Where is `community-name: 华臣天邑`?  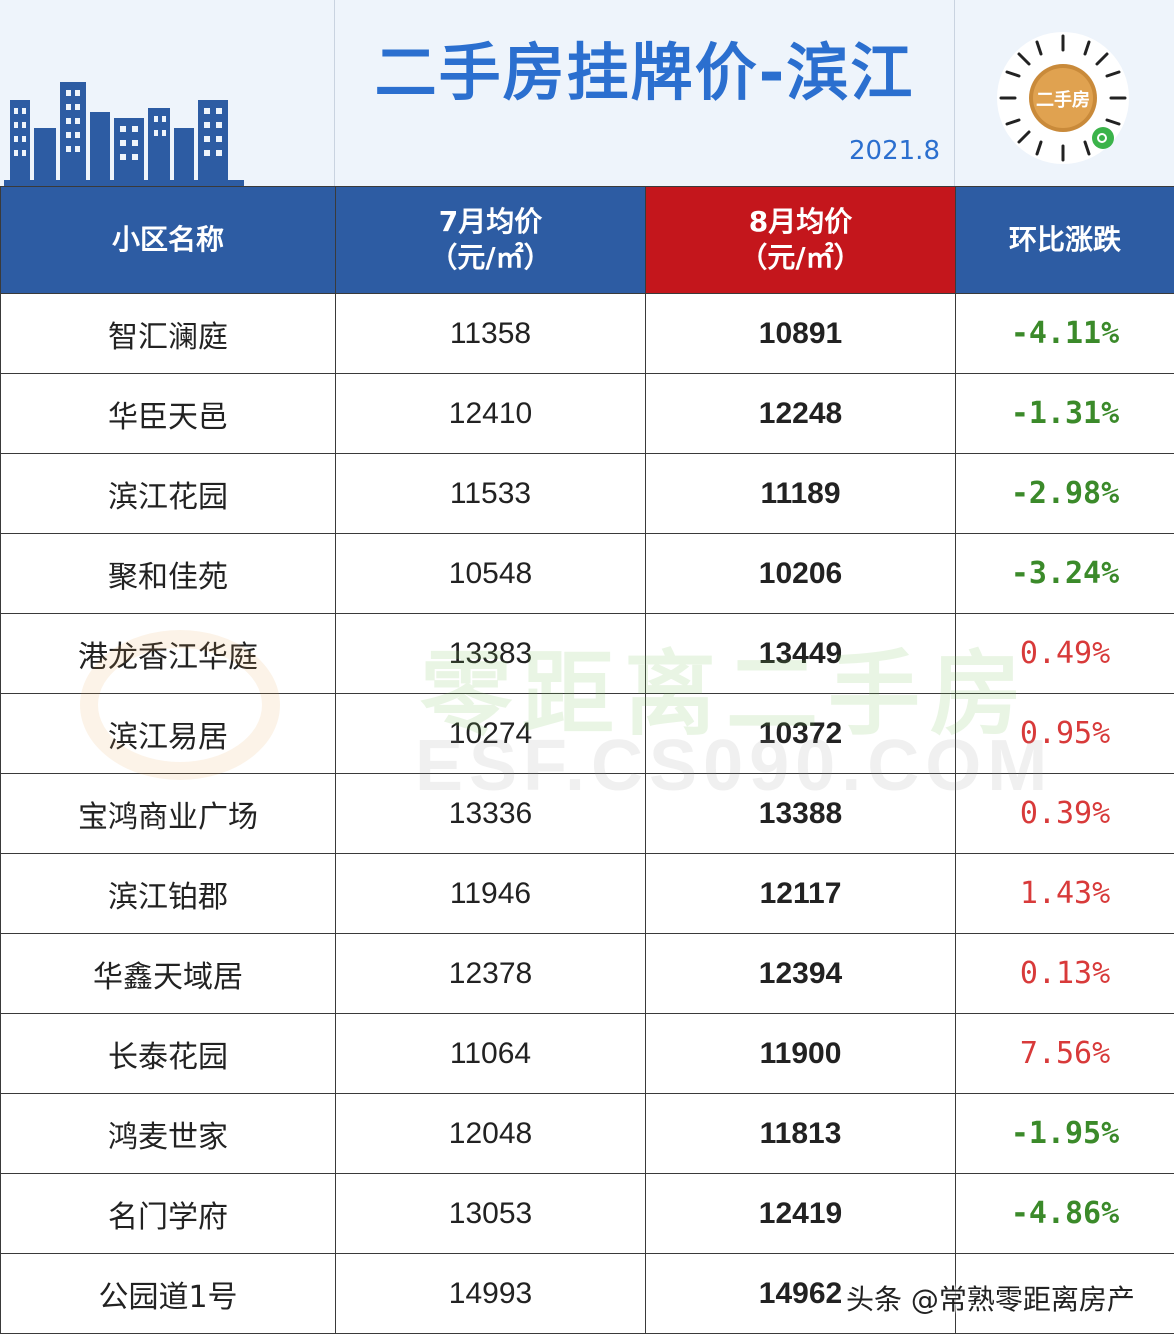 community-name: 华臣天邑 is located at coordinates (168, 413).